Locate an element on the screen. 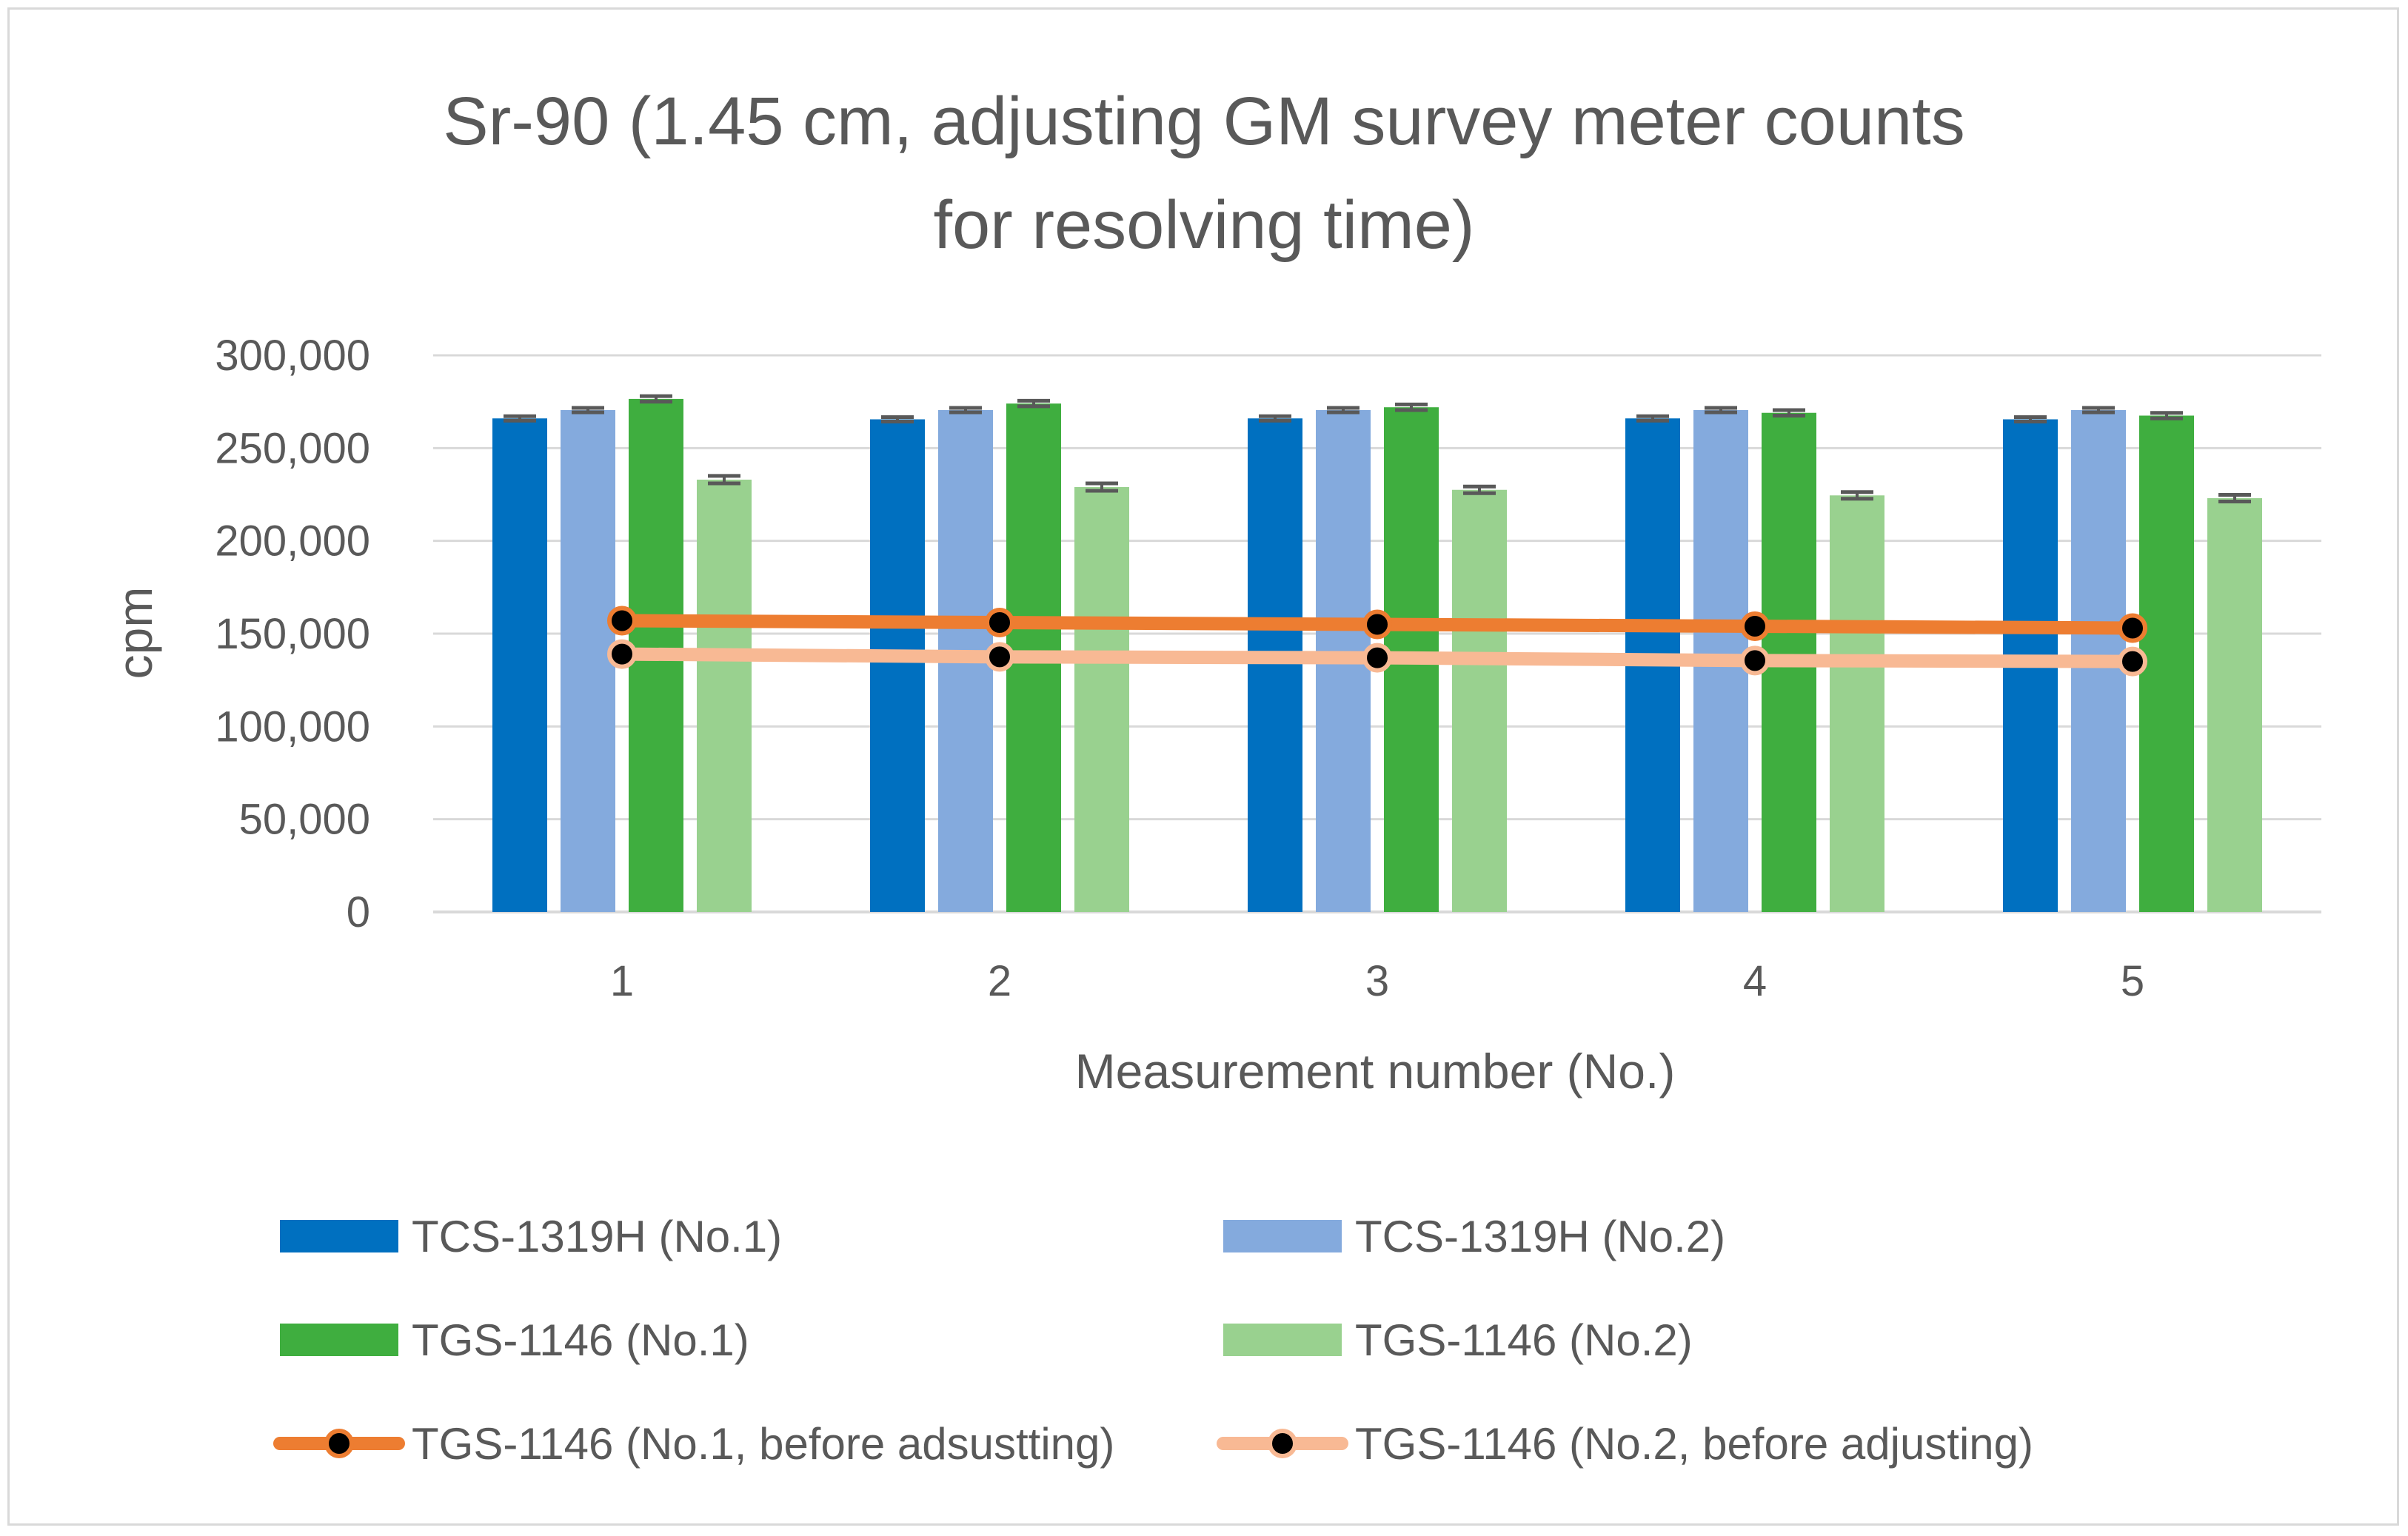 This screenshot has height=1536, width=2408. legend-item: TGS-1146 (No.2) is located at coordinates (1458, 1340).